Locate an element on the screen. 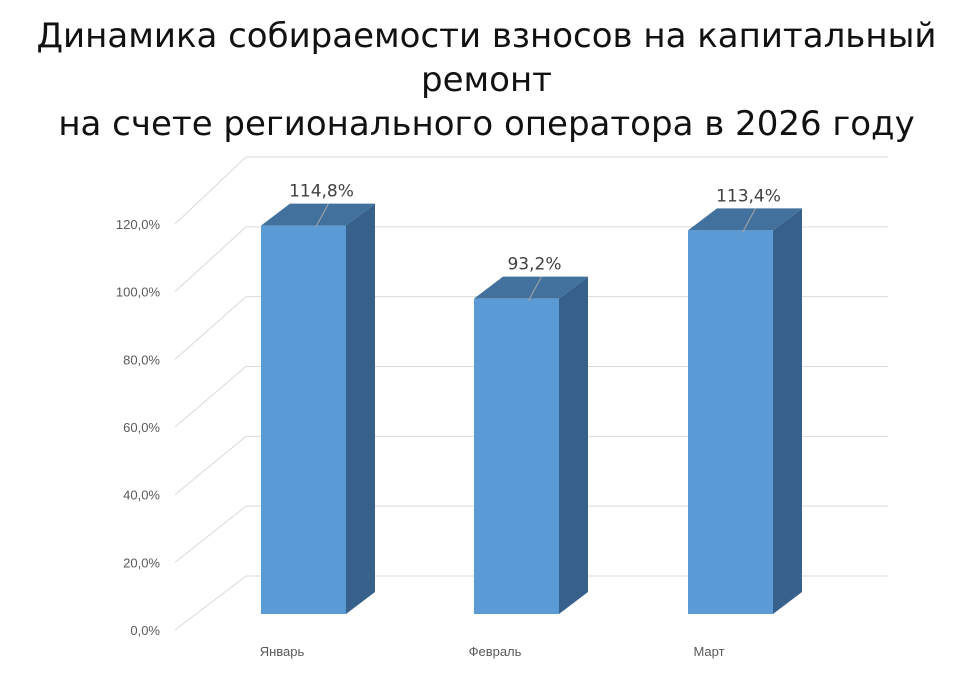 The height and width of the screenshot is (674, 973). x-axis-category-labels: Январь Февраль Март is located at coordinates (492, 651).